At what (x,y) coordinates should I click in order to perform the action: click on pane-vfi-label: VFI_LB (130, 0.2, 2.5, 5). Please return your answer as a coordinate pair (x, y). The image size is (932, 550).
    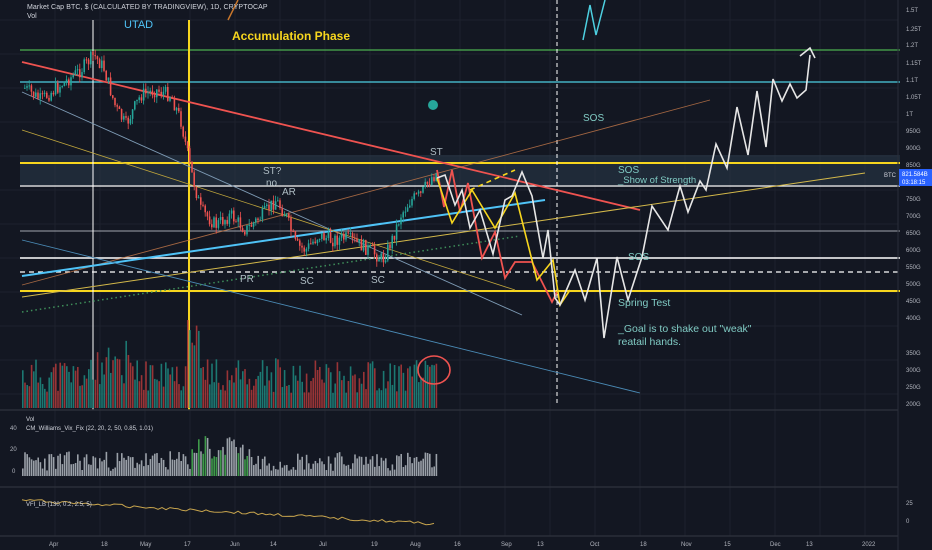
    Looking at the image, I should click on (59, 505).